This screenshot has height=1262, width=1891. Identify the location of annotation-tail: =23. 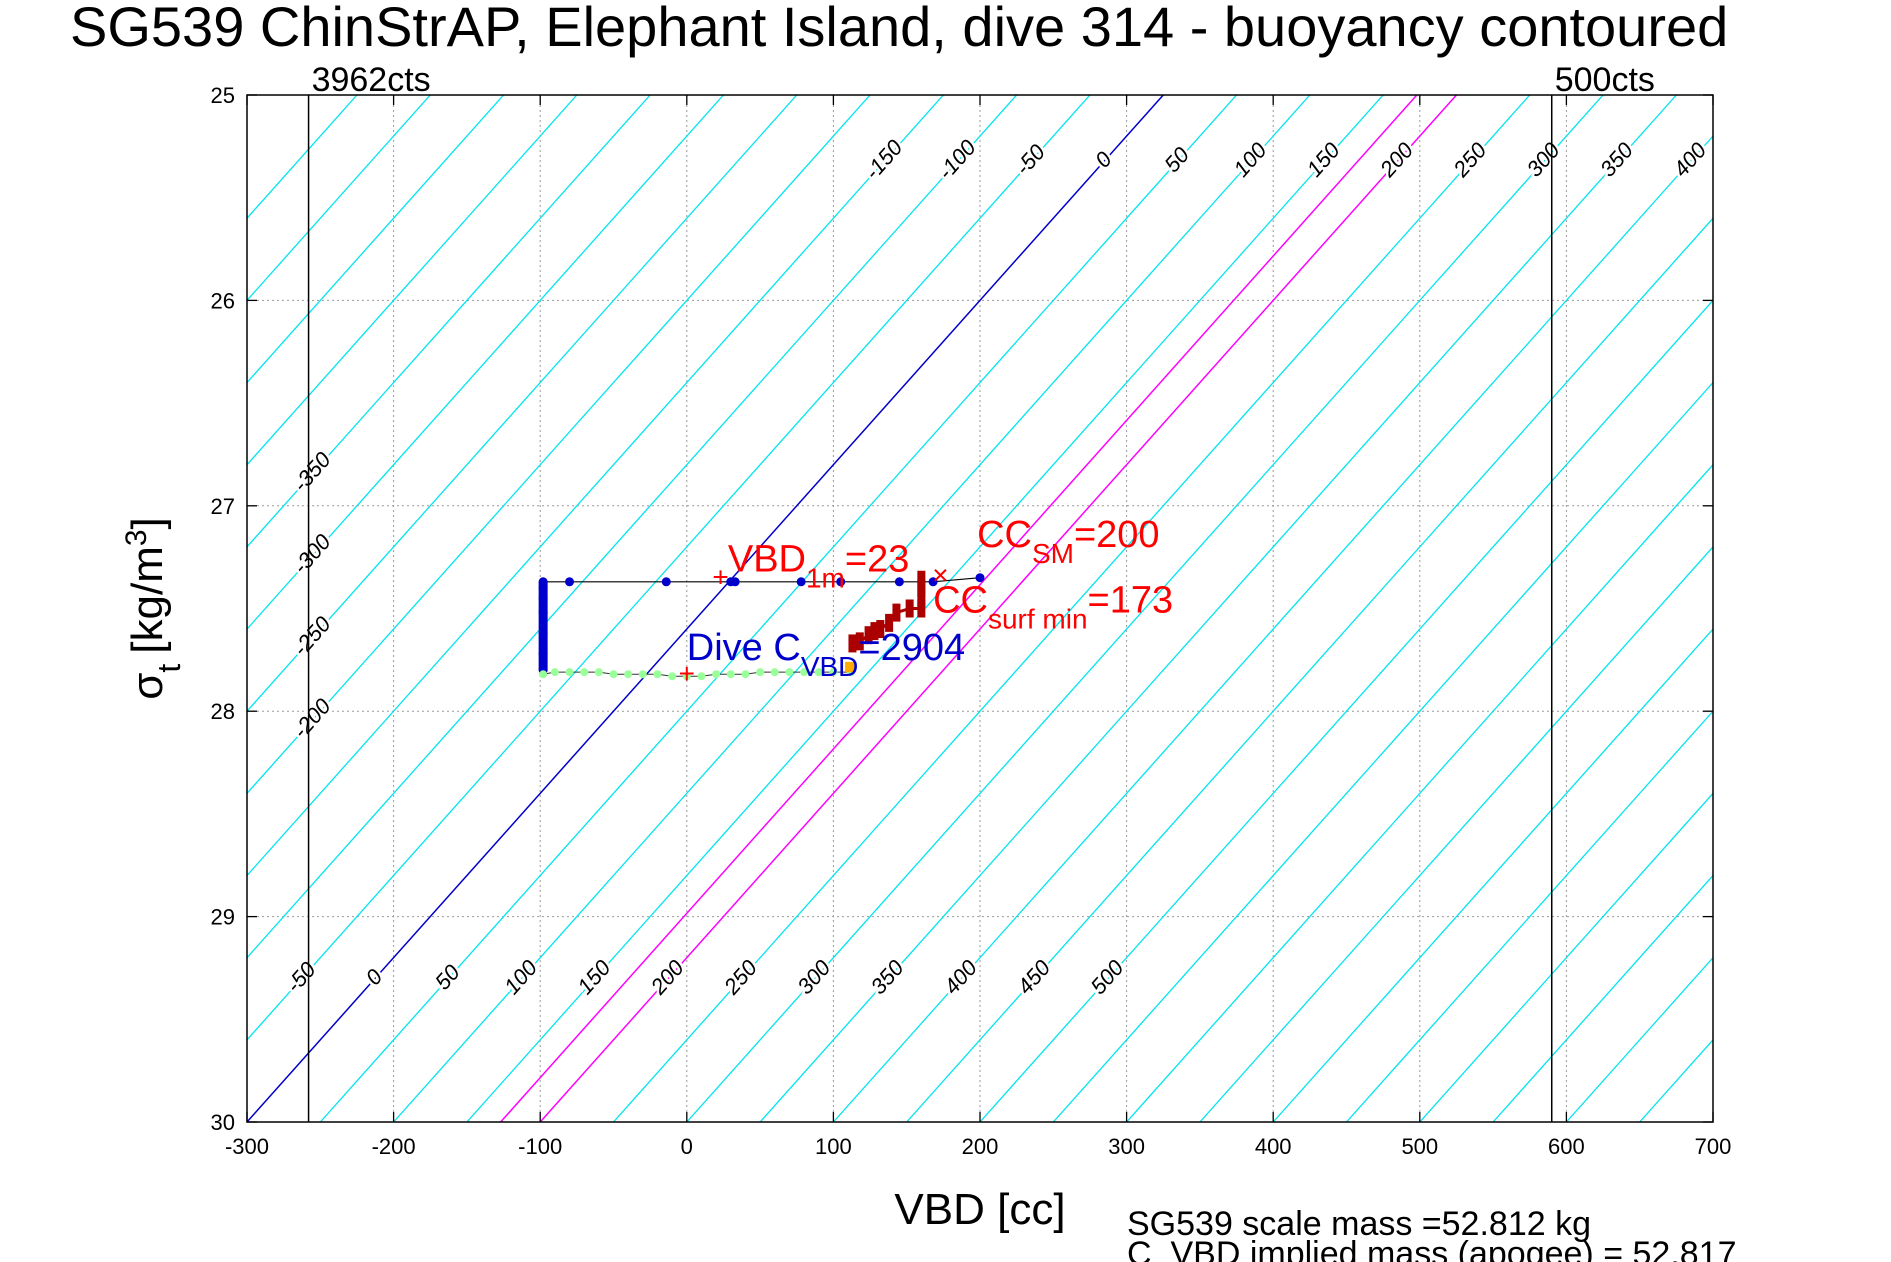
(877, 560).